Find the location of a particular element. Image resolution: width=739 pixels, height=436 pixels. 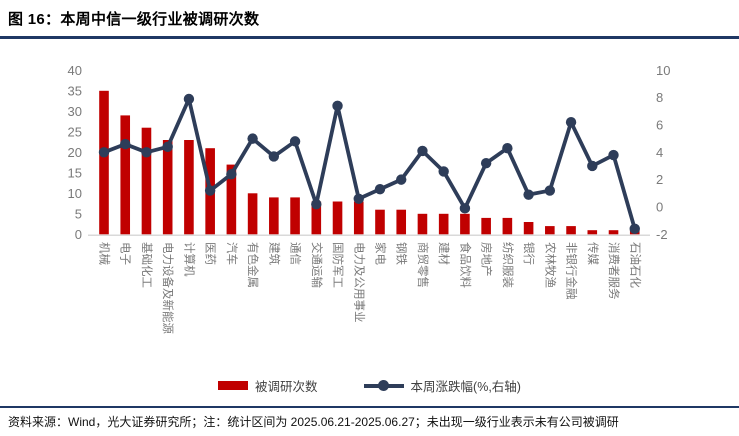

legend-item-line: 本周涨跌幅(%,右轴) is located at coordinates (442, 385).